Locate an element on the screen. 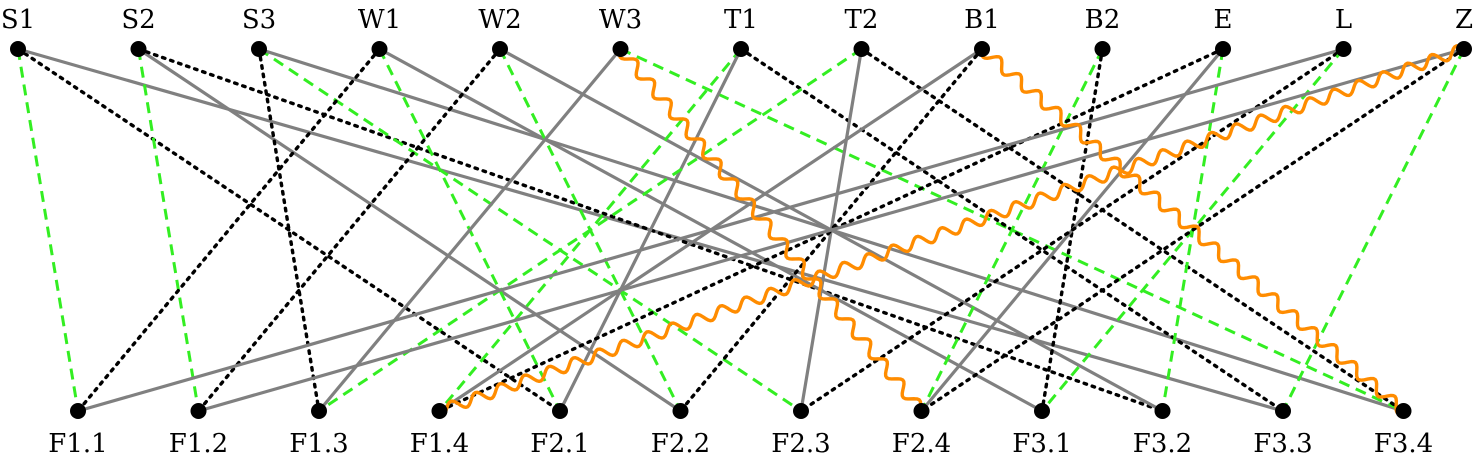 The height and width of the screenshot is (462, 1477). node-label-b1: B1 is located at coordinates (982, 20).